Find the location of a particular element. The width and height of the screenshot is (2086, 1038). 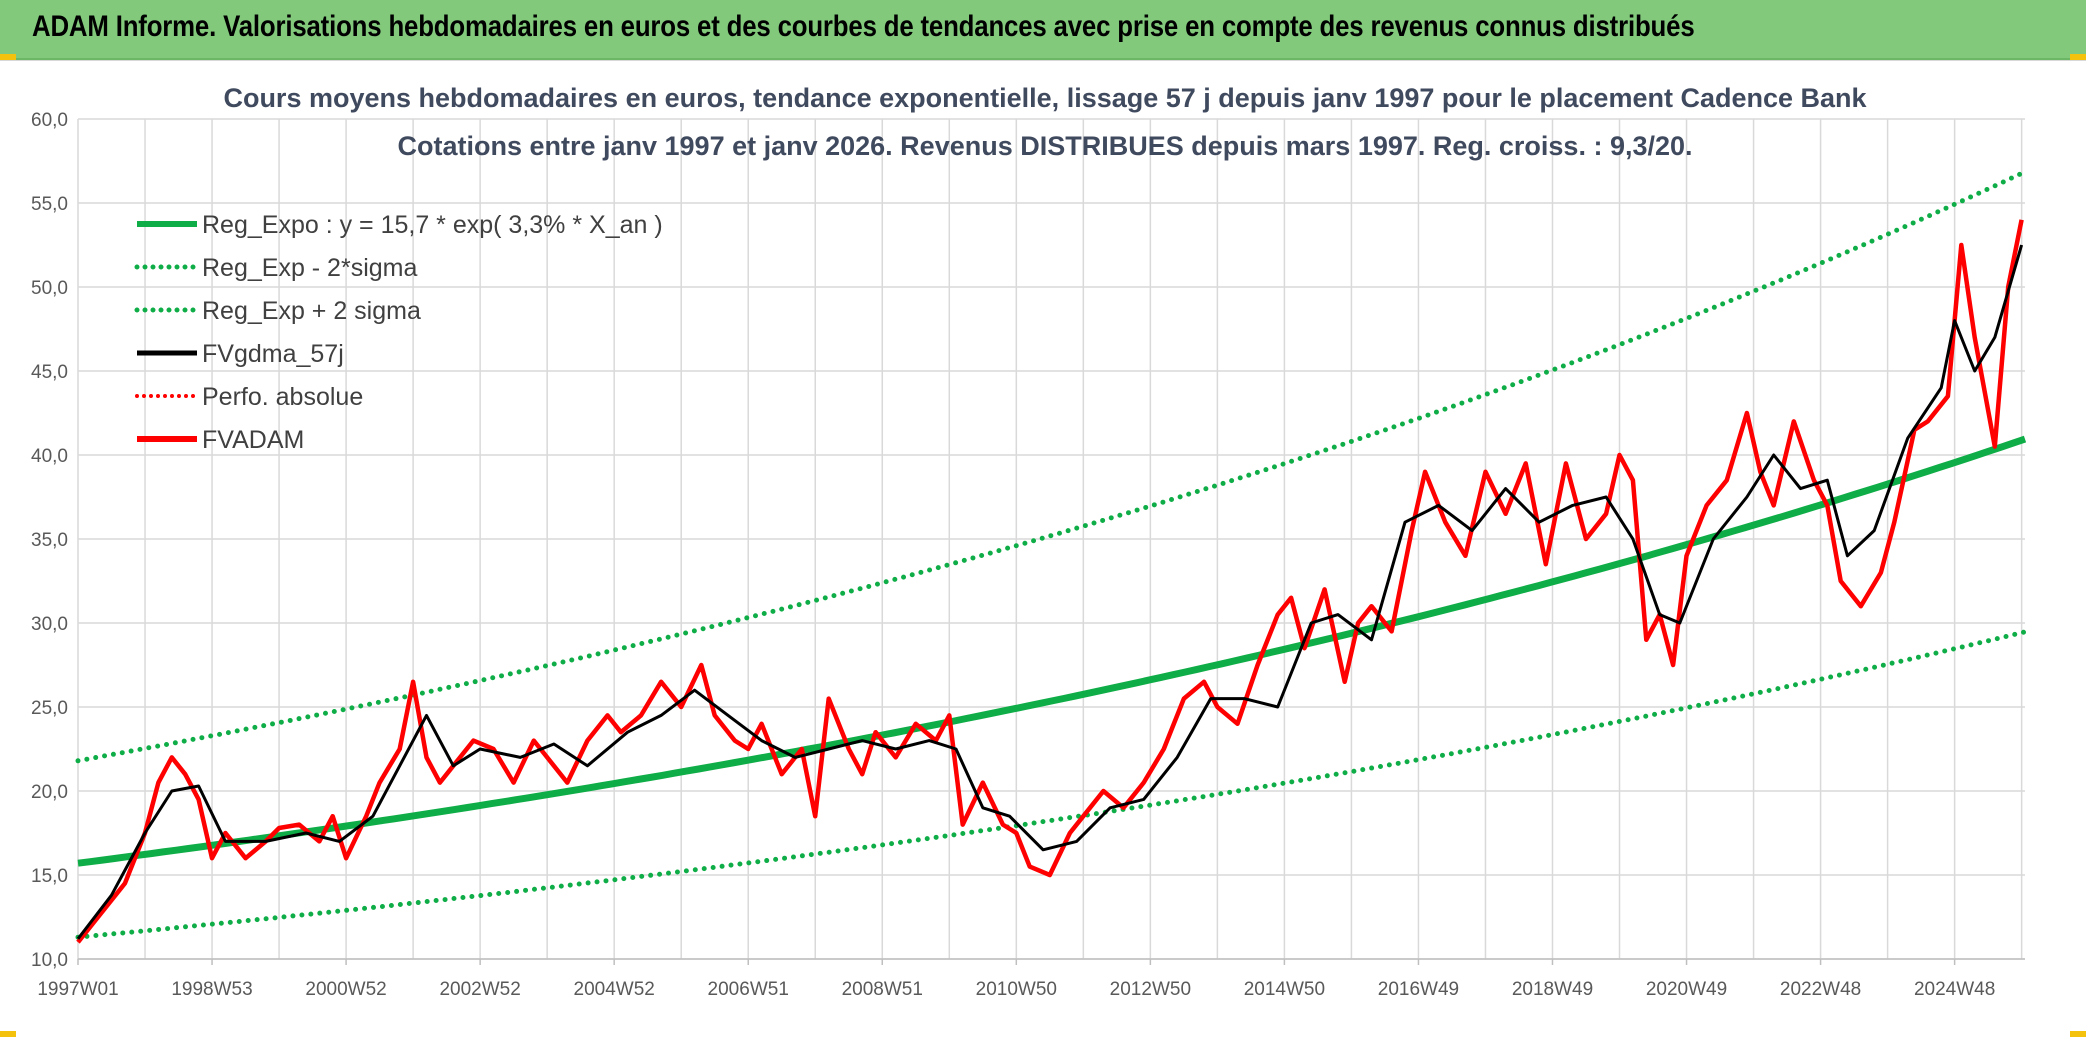

y-tick-label: 50,0 is located at coordinates (49, 288).